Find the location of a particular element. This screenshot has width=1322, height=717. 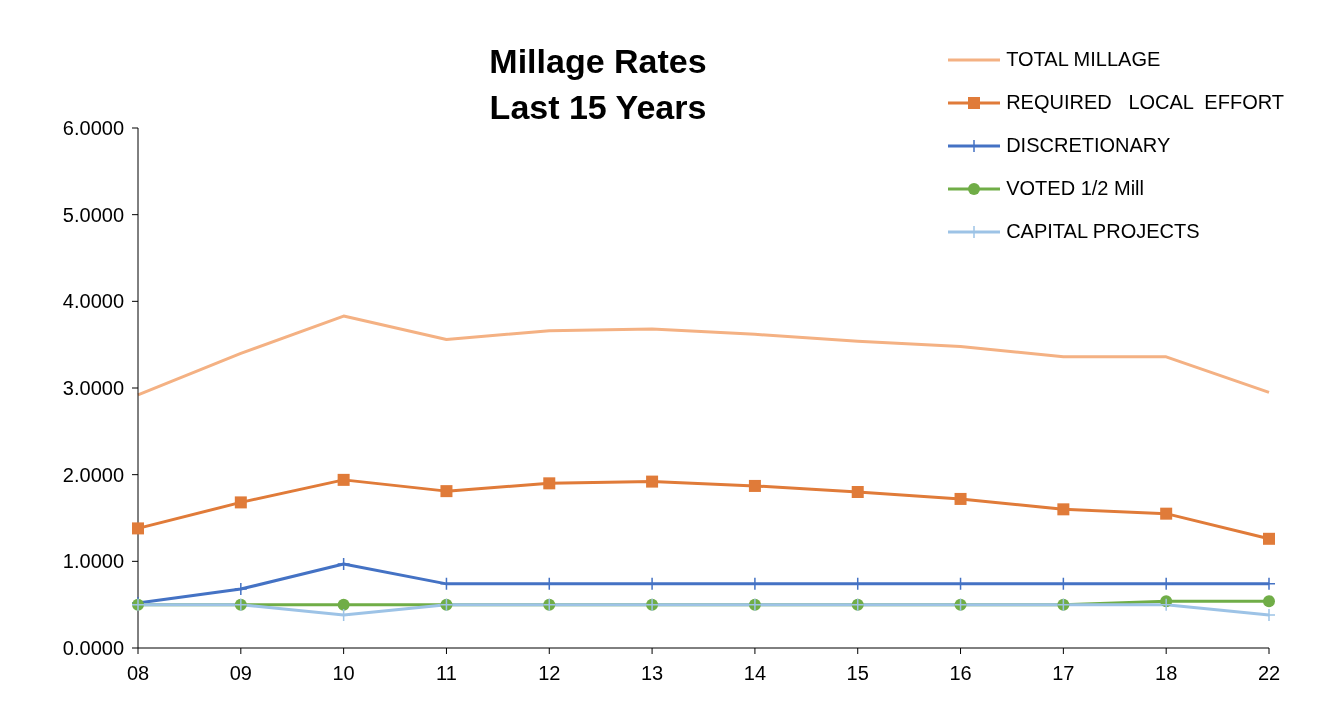

x-tick-label: 12 is located at coordinates (549, 673).